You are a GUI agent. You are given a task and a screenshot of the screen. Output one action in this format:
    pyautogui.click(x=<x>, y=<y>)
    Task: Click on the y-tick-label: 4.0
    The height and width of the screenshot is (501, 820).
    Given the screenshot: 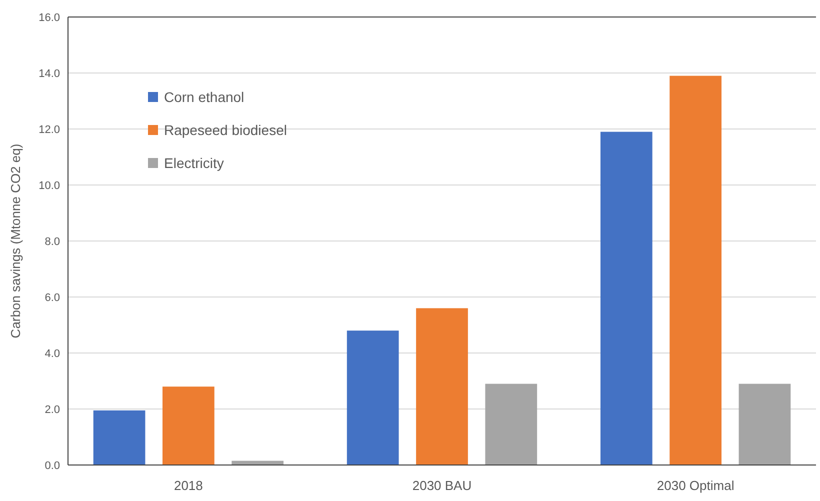 What is the action you would take?
    pyautogui.click(x=52, y=354)
    